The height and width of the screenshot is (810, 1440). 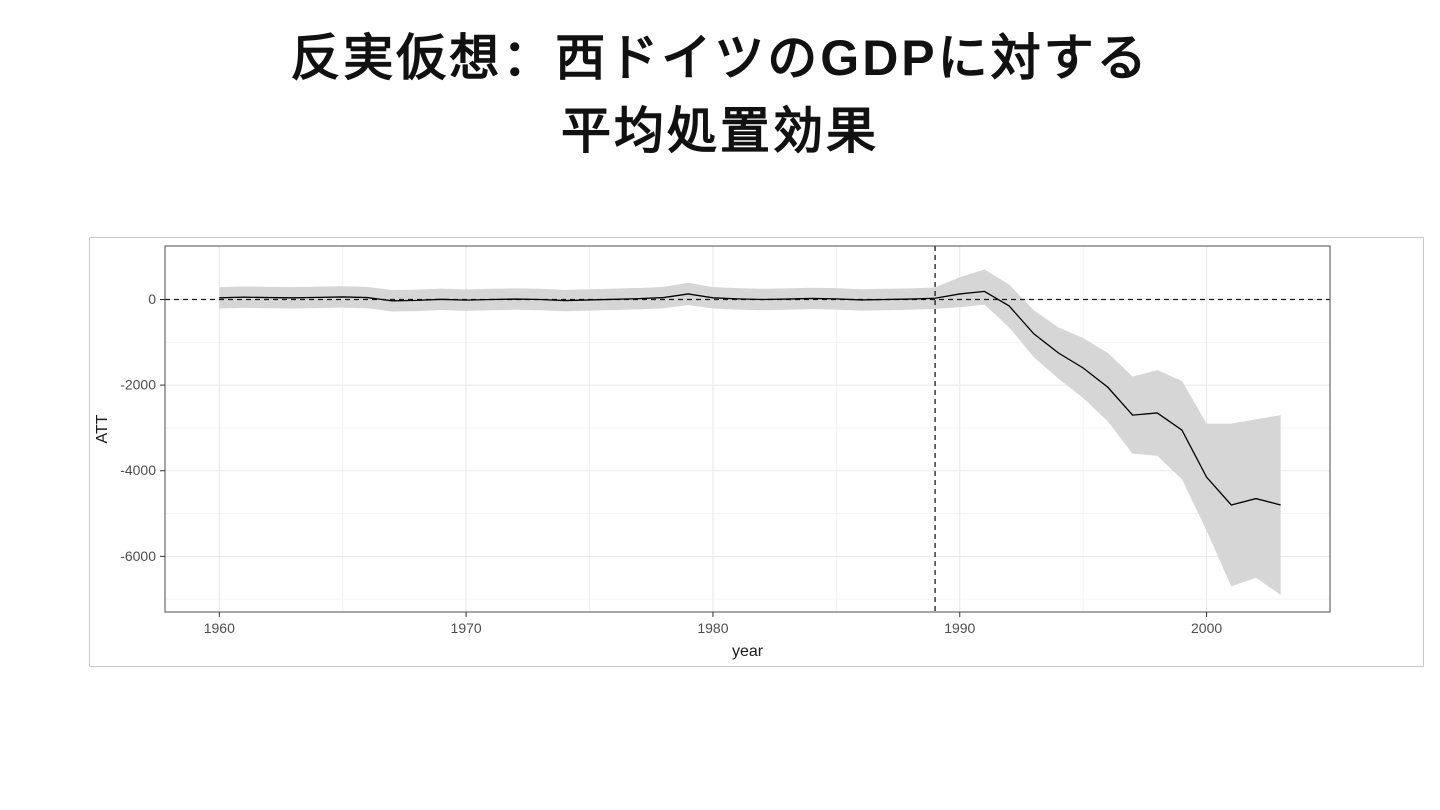 I want to click on y-tick-label: -2000, so click(x=138, y=385).